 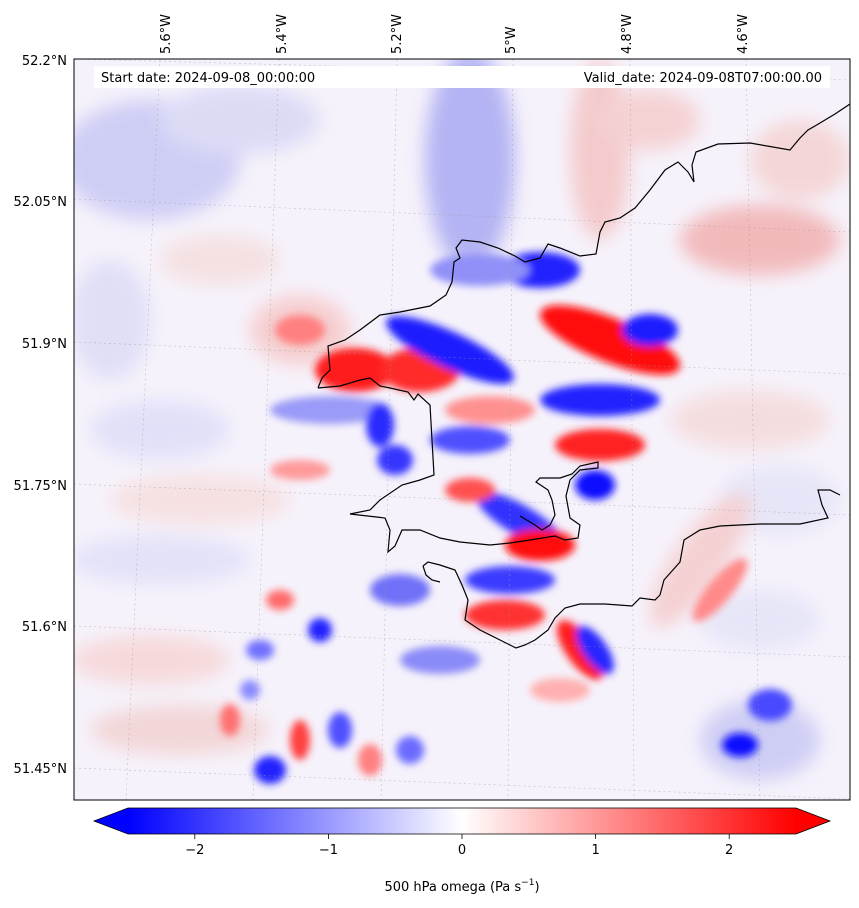 I want to click on colorbar: −2 −1 0 1 2 500 hPa omega (Pa s−1), so click(x=462, y=851).